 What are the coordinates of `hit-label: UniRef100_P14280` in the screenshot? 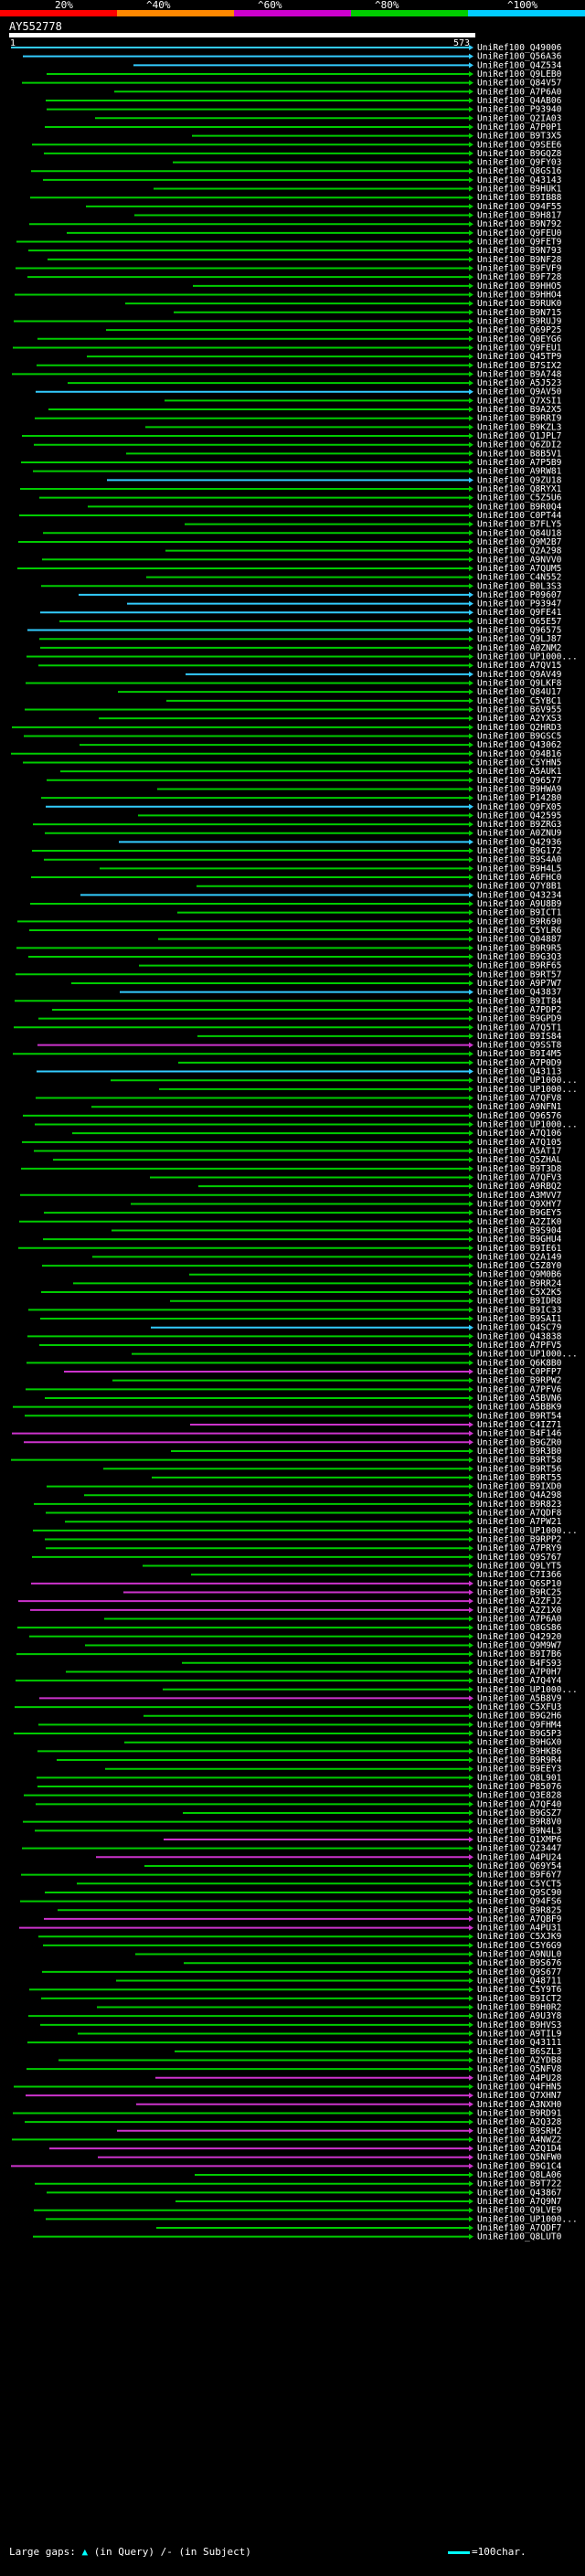 It's located at (519, 798).